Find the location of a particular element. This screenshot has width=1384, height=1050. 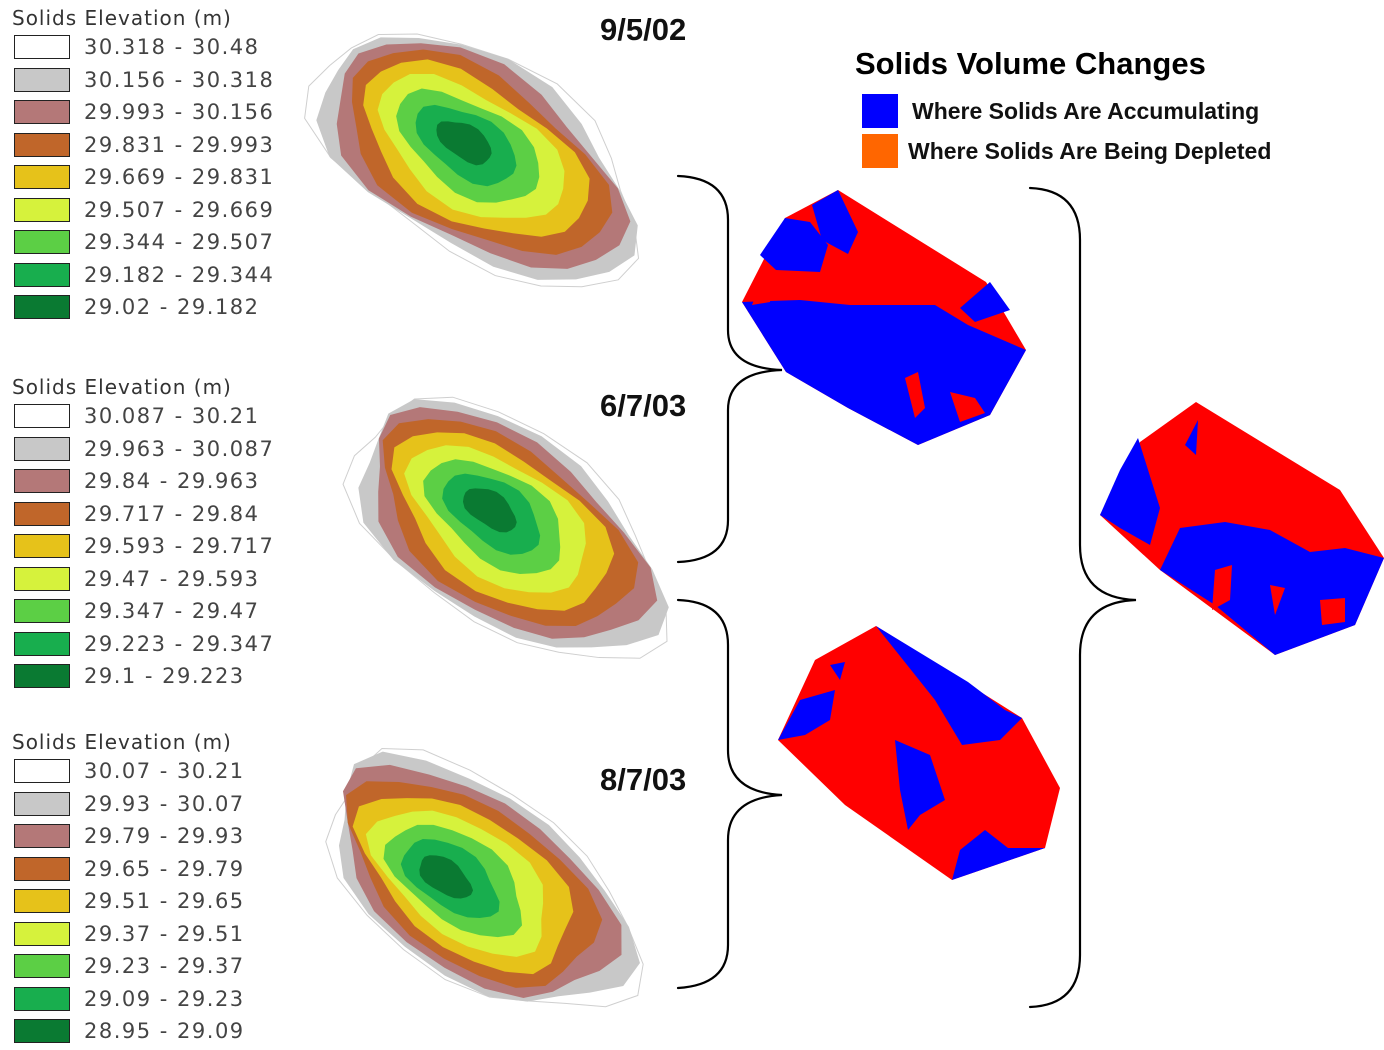

legend-class-row: 29.507 - 29.669 is located at coordinates (162, 210).